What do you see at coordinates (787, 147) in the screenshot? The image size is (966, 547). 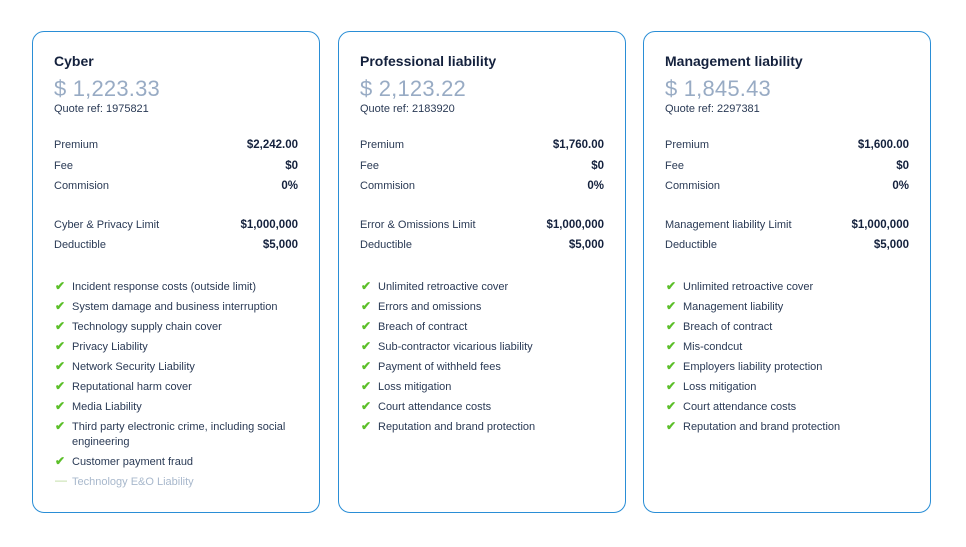 I see `premium-row: Premium $1,600.00` at bounding box center [787, 147].